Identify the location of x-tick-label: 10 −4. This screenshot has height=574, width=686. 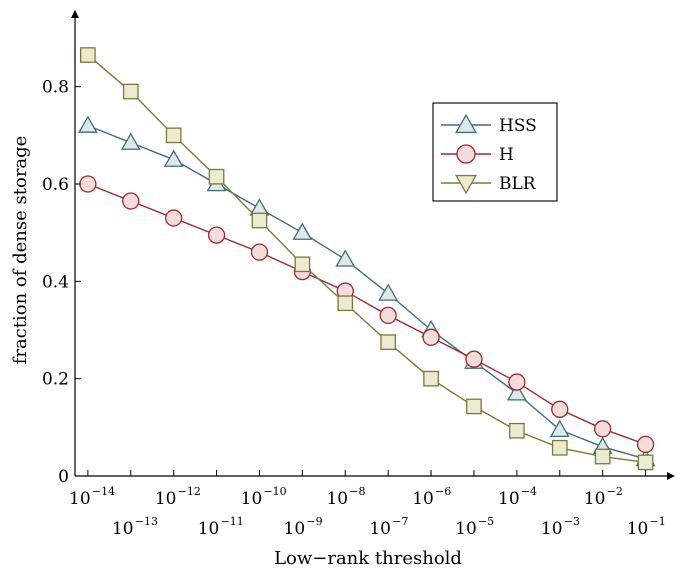
(517, 497).